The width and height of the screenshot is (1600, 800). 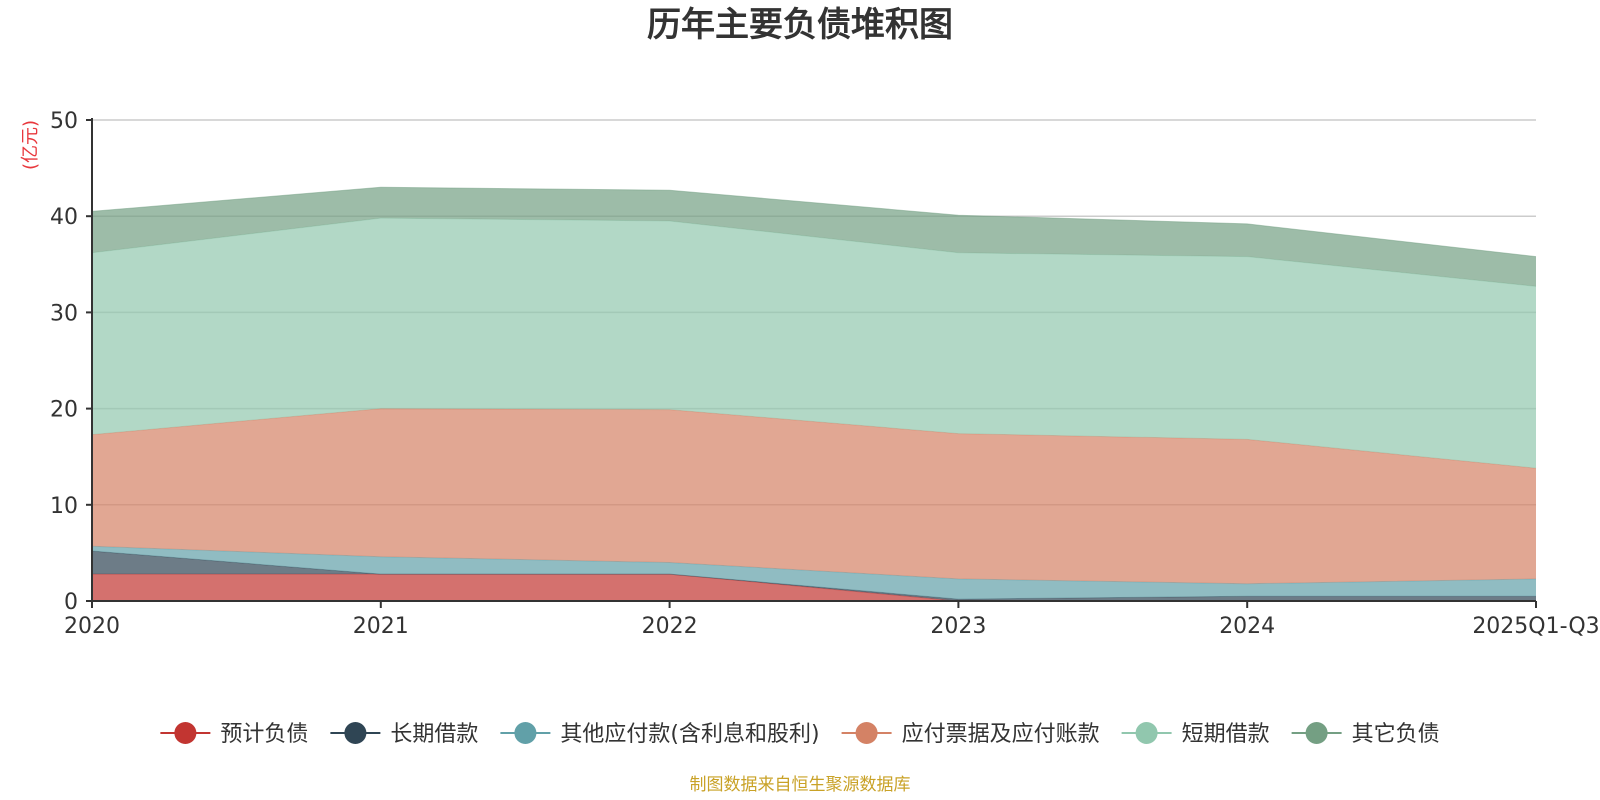 I want to click on x-tick-label: 2021, so click(x=381, y=626).